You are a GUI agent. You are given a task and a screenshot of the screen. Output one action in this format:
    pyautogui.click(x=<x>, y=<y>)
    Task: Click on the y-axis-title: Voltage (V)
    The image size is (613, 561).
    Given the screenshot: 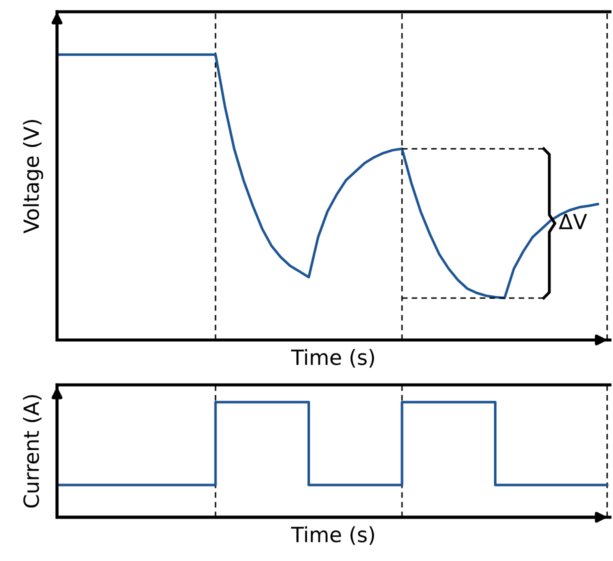 What is the action you would take?
    pyautogui.click(x=33, y=177)
    